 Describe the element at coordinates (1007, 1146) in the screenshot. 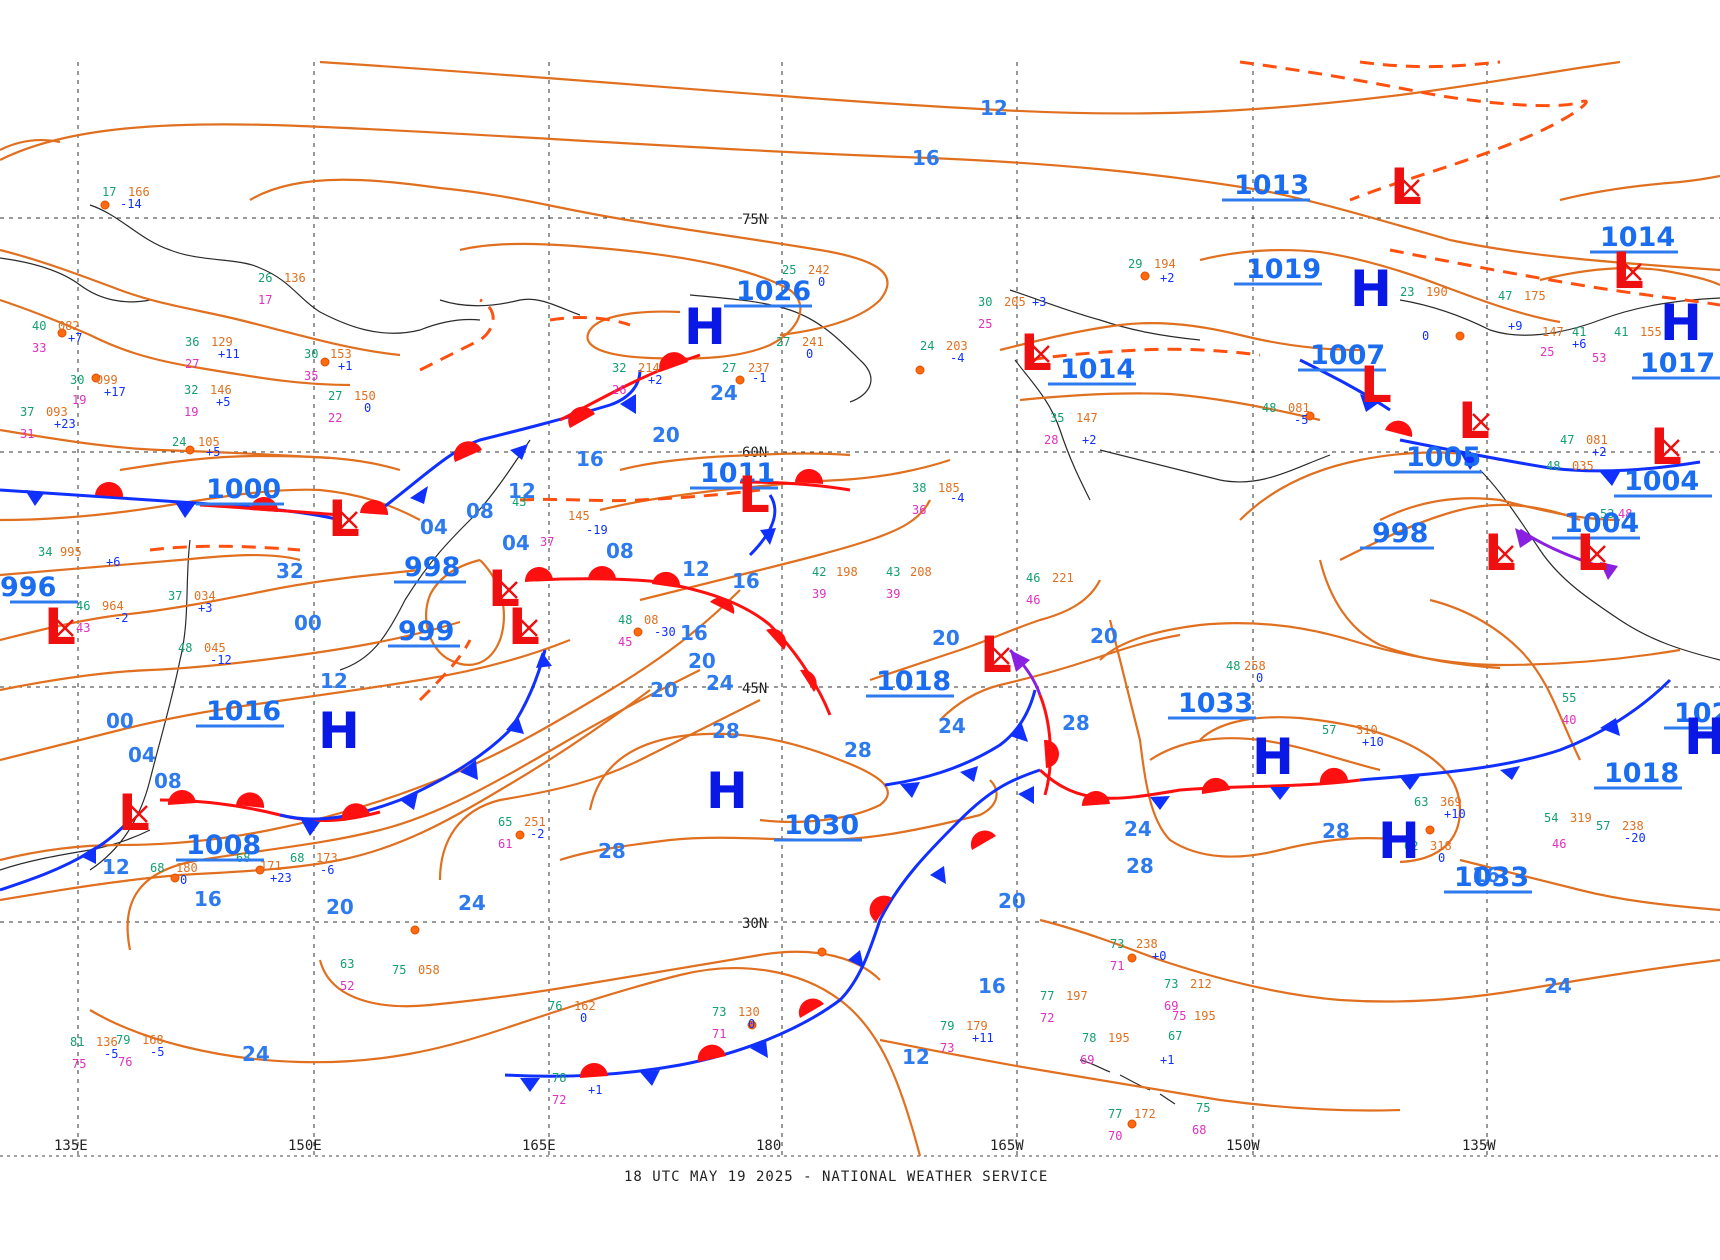

I see `lon-label: 165W` at that location.